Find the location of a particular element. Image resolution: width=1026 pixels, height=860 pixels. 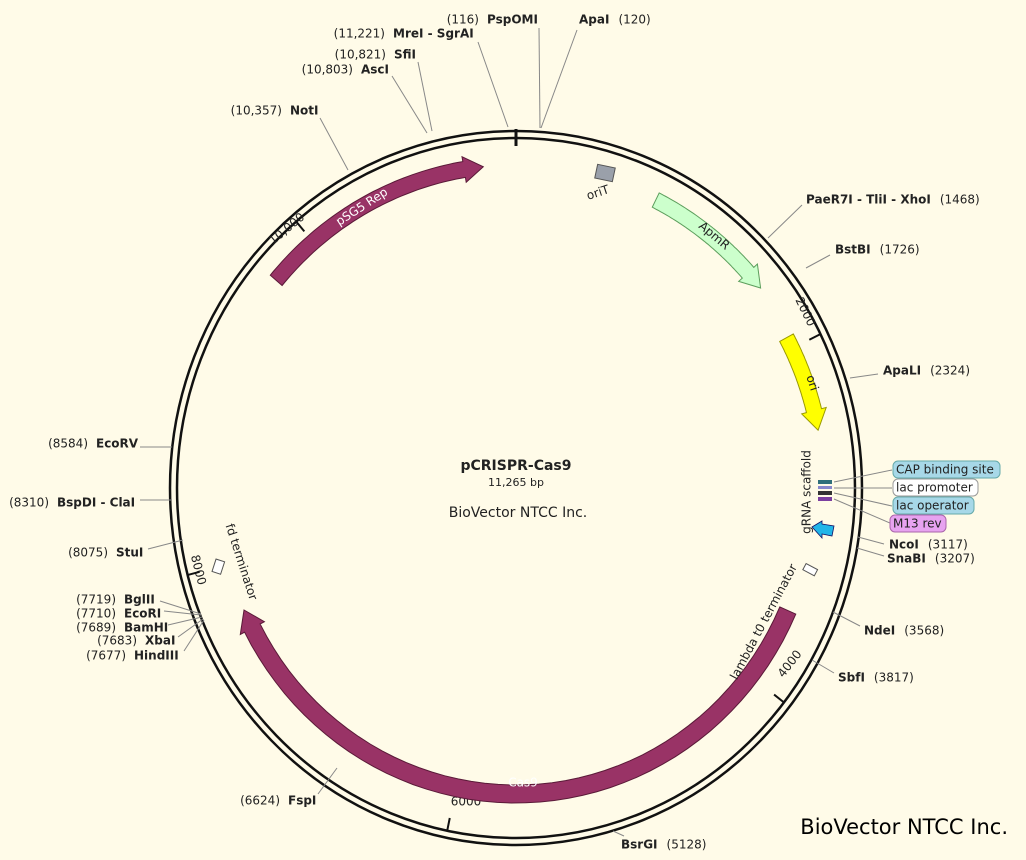

site-name: BspDI - ClaI is located at coordinates (96, 503).